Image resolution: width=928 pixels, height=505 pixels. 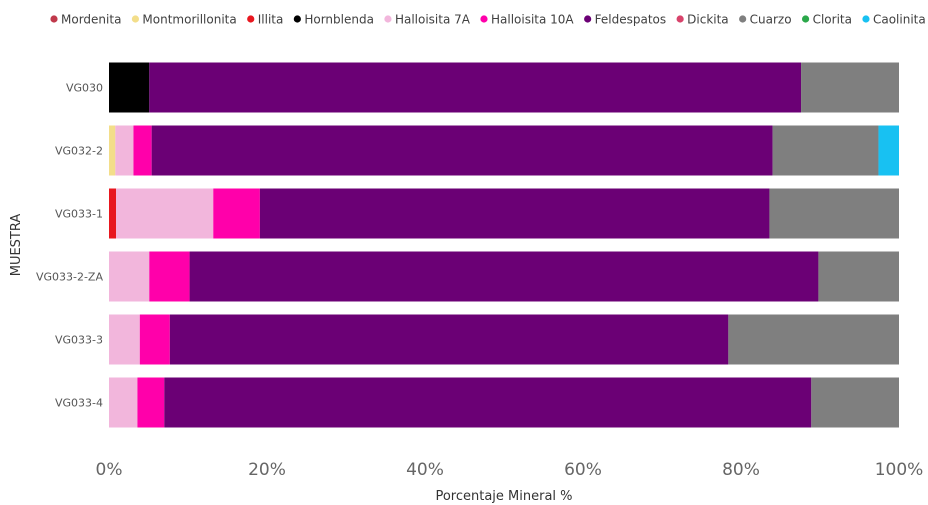 What do you see at coordinates (433, 20) in the screenshot?
I see `legend-label-halloisita-7a: Halloisita 7A` at bounding box center [433, 20].